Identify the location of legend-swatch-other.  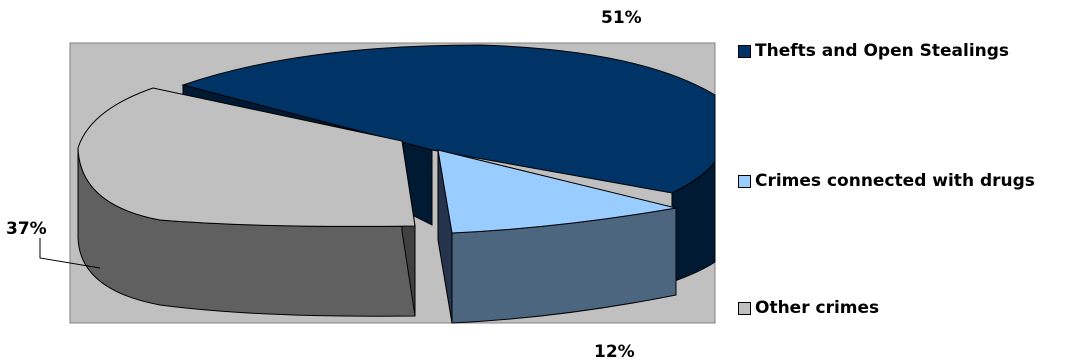
(744, 308).